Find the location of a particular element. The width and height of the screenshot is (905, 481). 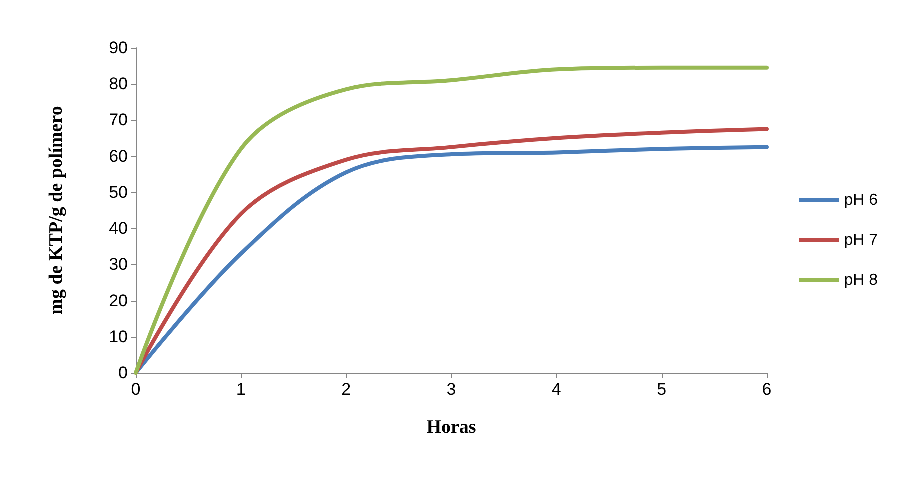

y-tick-label: 10 is located at coordinates (118, 336).